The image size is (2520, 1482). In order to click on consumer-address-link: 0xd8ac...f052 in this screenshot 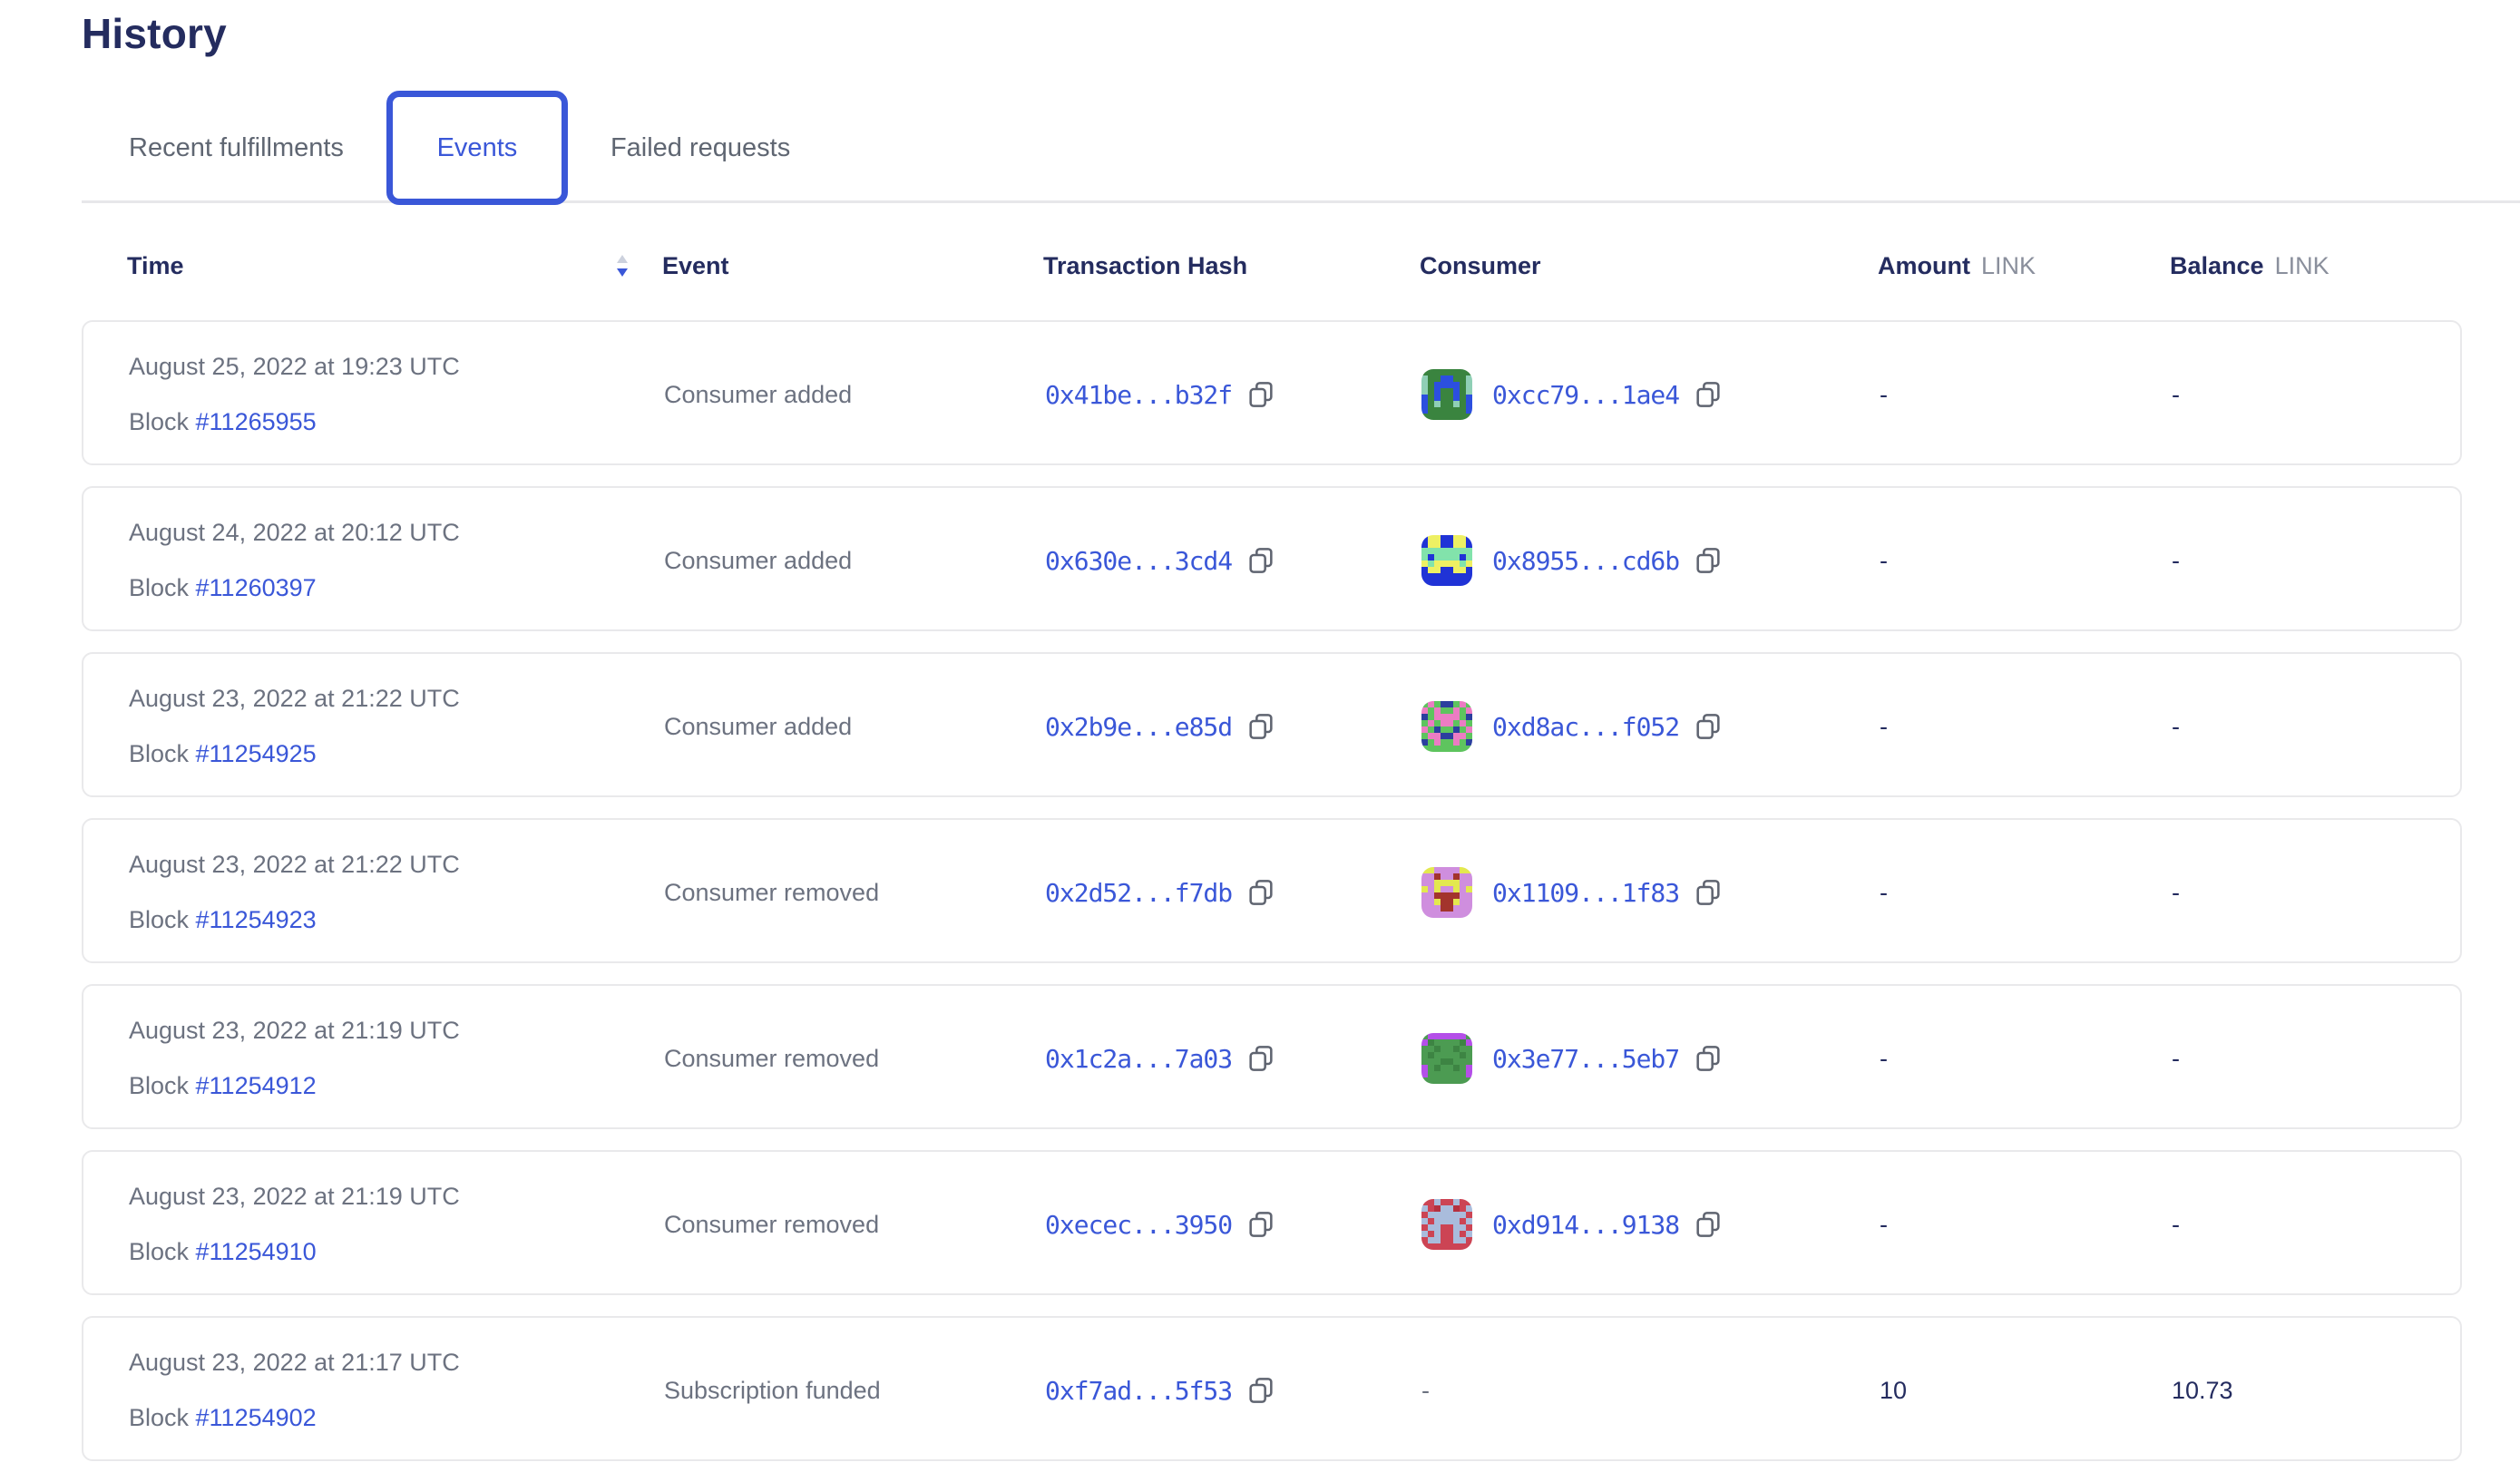, I will do `click(1586, 726)`.